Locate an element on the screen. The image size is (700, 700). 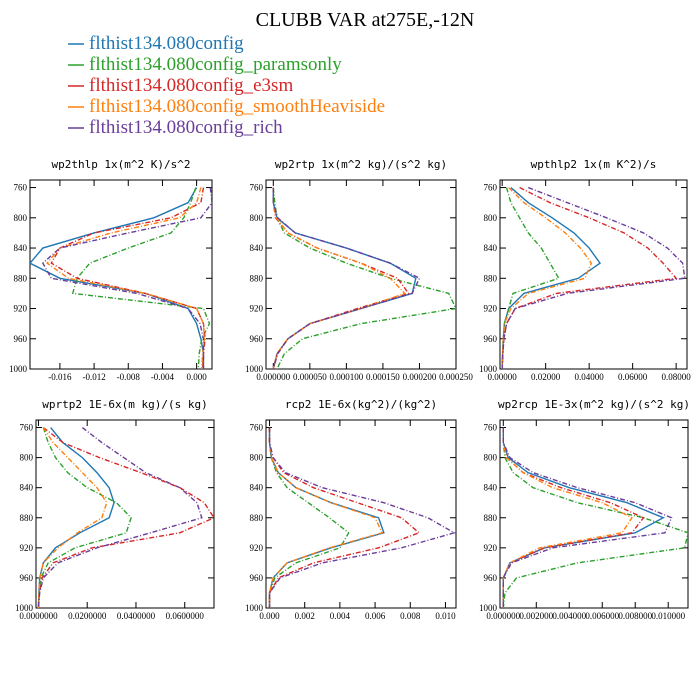
y-tick-label-4-6: 1000 is located at coordinates (254, 608).